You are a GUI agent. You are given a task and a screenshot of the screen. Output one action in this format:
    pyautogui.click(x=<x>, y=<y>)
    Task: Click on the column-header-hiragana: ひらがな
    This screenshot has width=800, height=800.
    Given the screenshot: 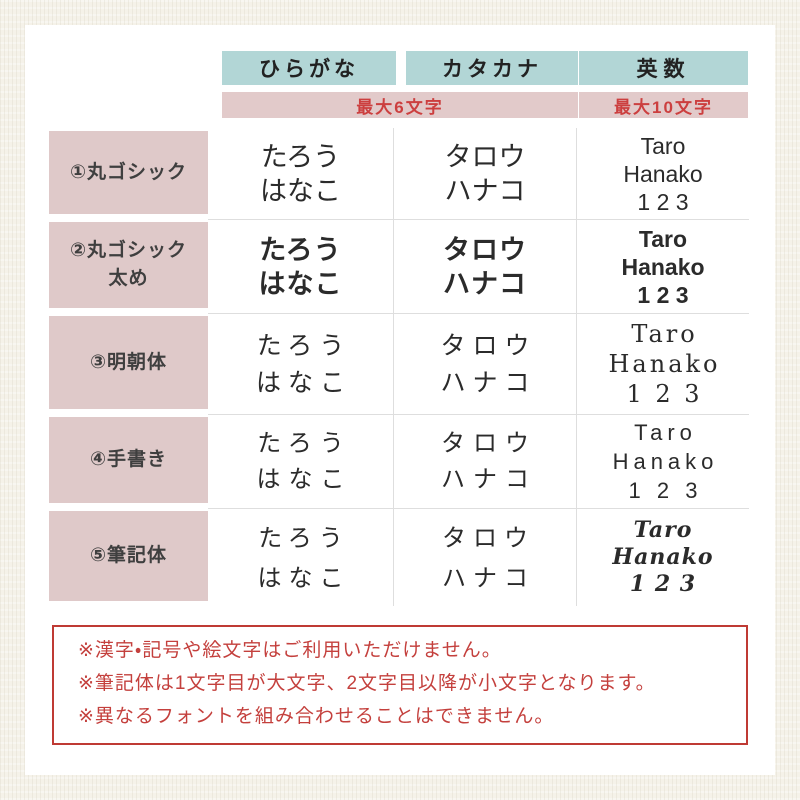 What is the action you would take?
    pyautogui.click(x=309, y=68)
    